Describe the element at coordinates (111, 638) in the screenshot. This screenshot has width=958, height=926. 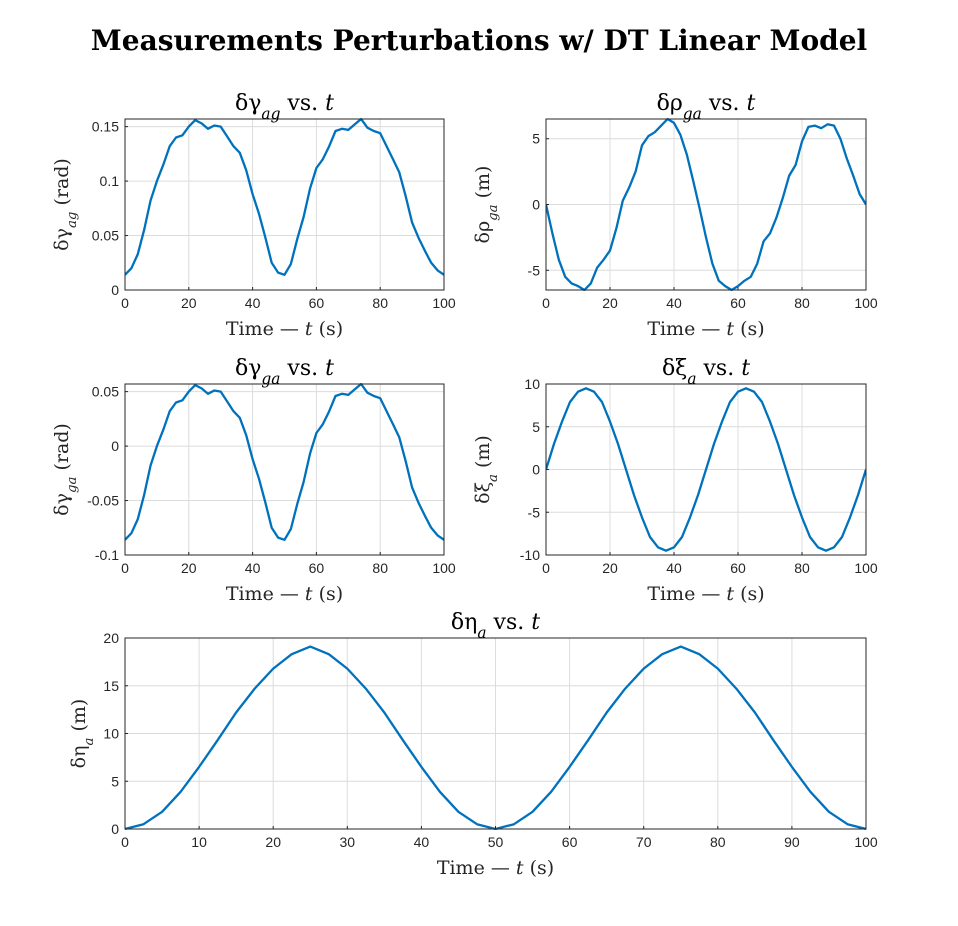
I see `y-tick-label: 20` at that location.